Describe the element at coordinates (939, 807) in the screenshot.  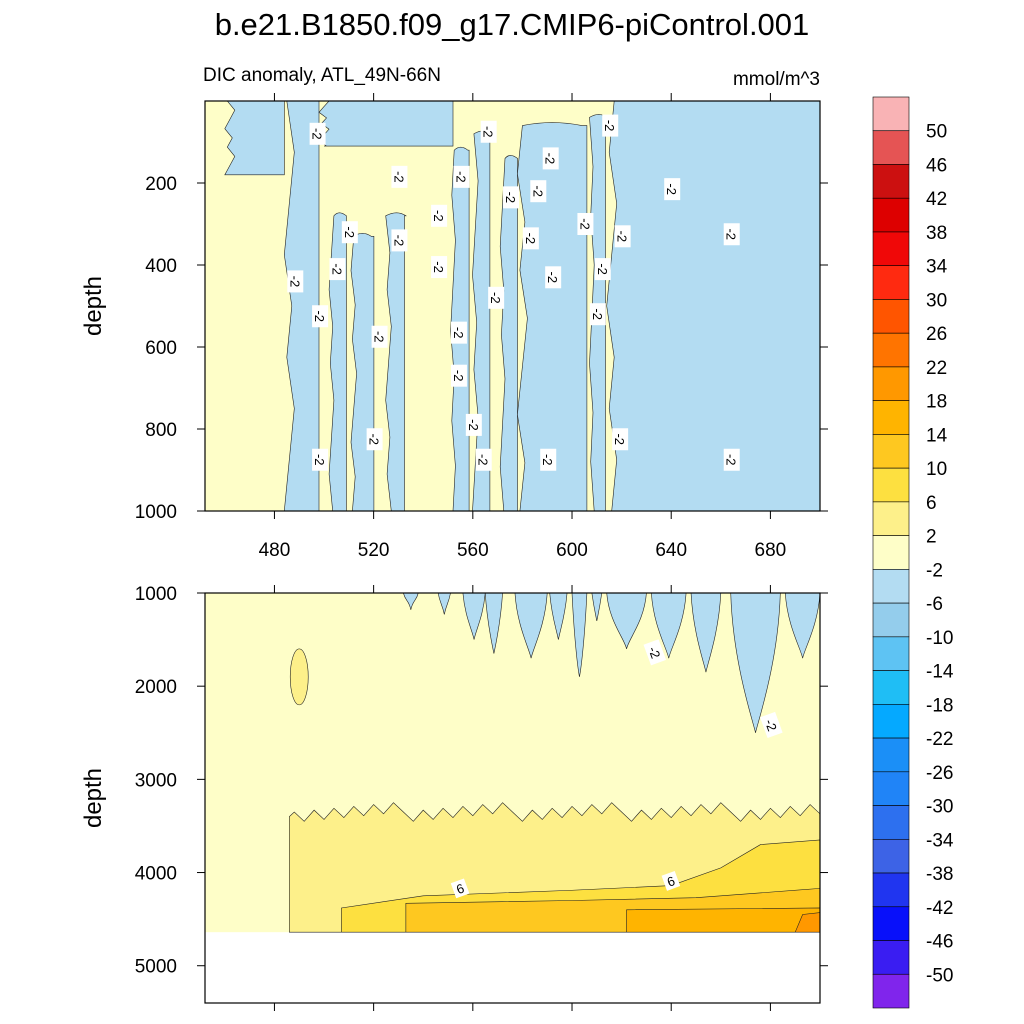
I see `colorbar-level-label: -30` at that location.